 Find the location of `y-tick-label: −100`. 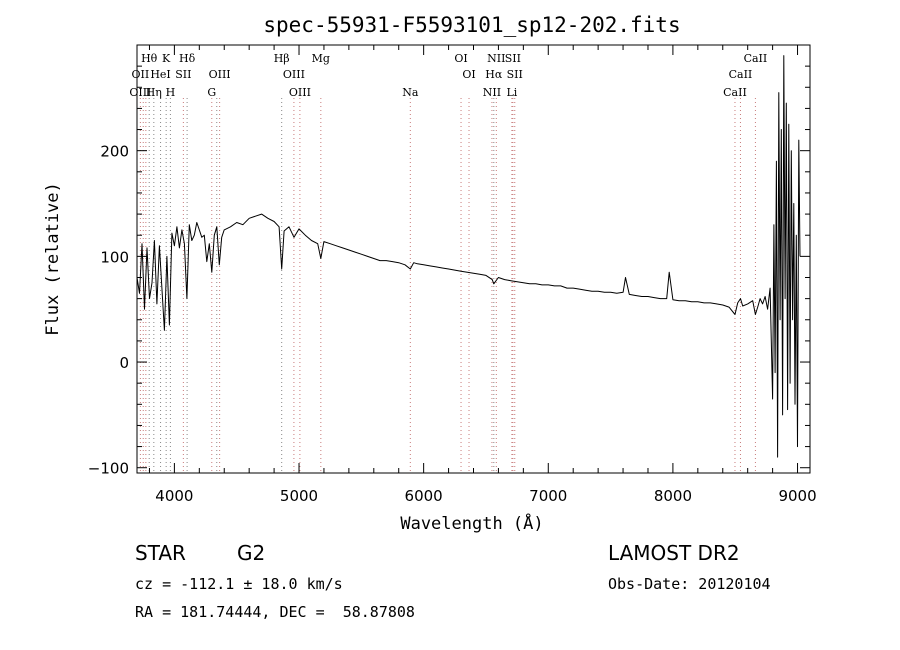

y-tick-label: −100 is located at coordinates (108, 469).